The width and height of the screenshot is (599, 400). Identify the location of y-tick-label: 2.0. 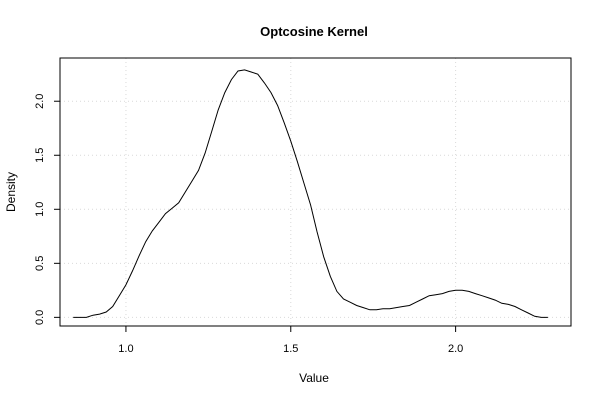
(40, 101).